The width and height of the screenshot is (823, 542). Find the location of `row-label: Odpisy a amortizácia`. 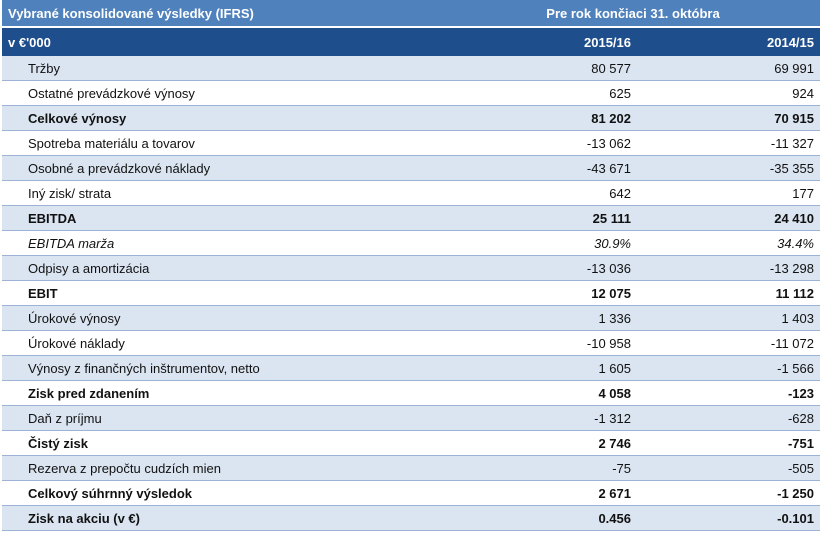

row-label: Odpisy a amortizácia is located at coordinates (224, 268).